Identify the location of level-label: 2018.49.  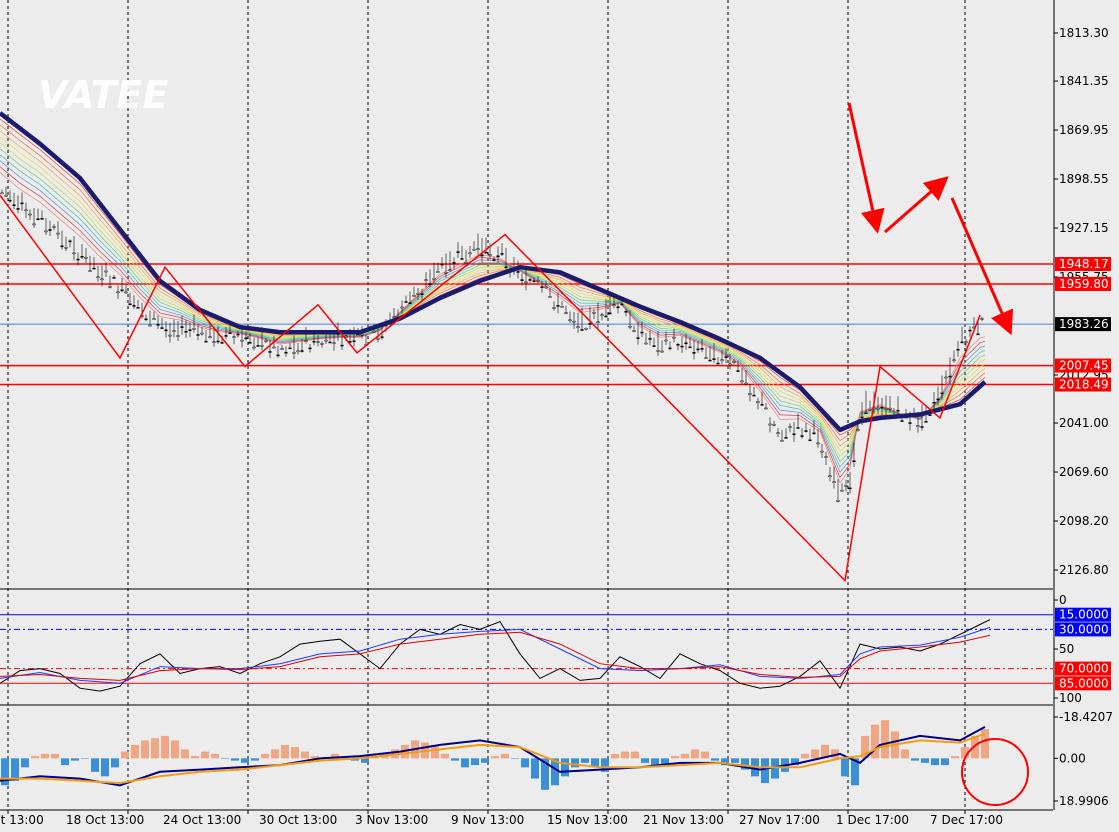
(1084, 384).